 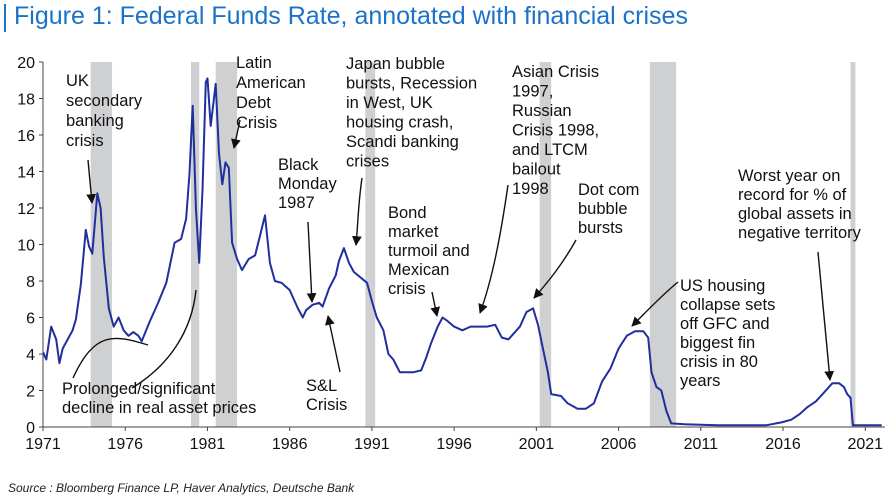 I want to click on x-tick-label: 1991, so click(x=372, y=444).